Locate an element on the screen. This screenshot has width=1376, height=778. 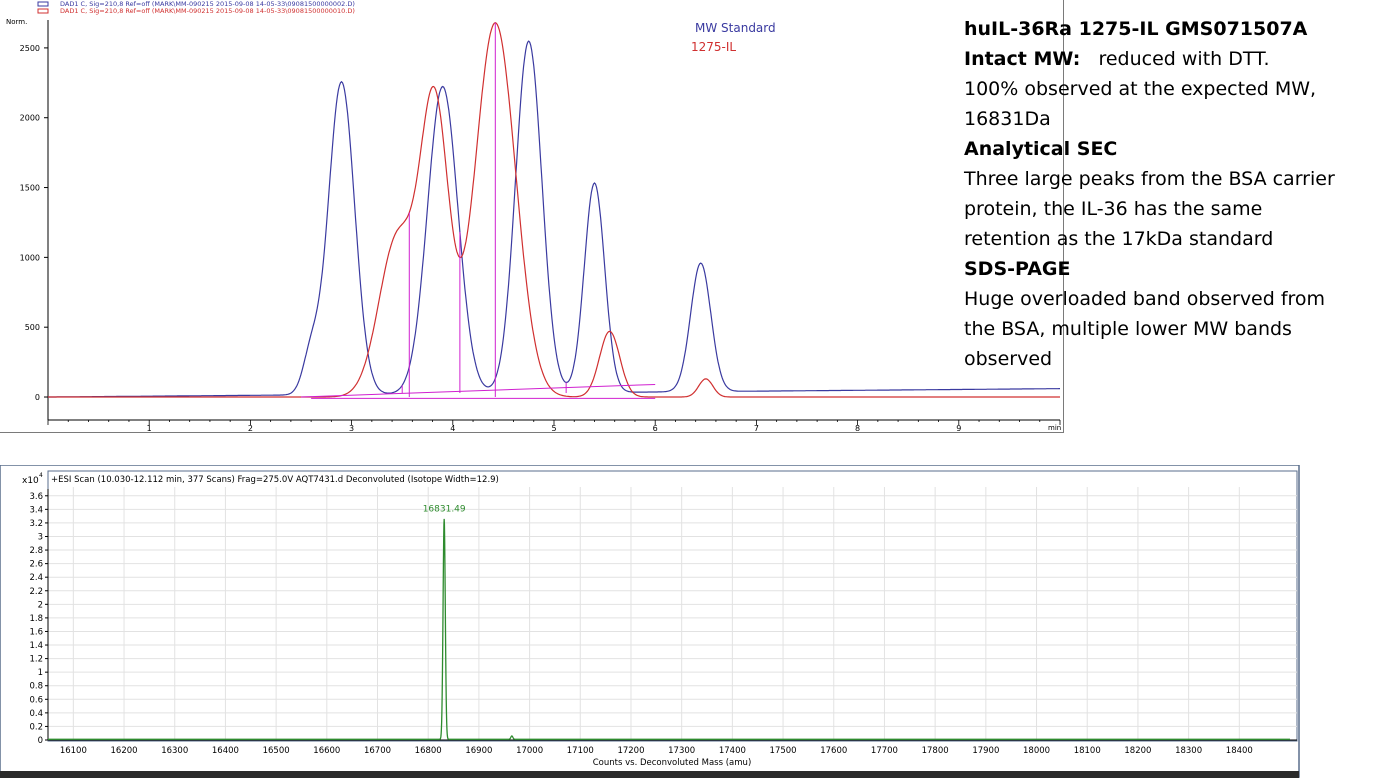
x-tick-label: 17800 is located at coordinates (935, 751).